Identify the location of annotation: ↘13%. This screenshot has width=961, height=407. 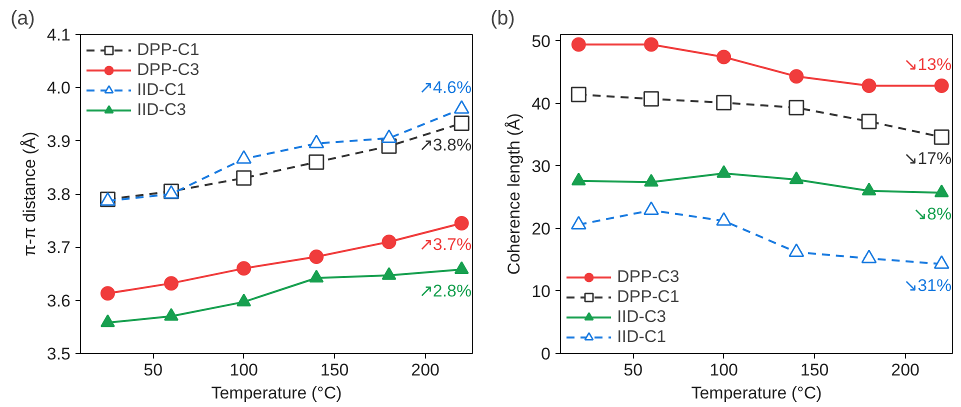
(928, 64).